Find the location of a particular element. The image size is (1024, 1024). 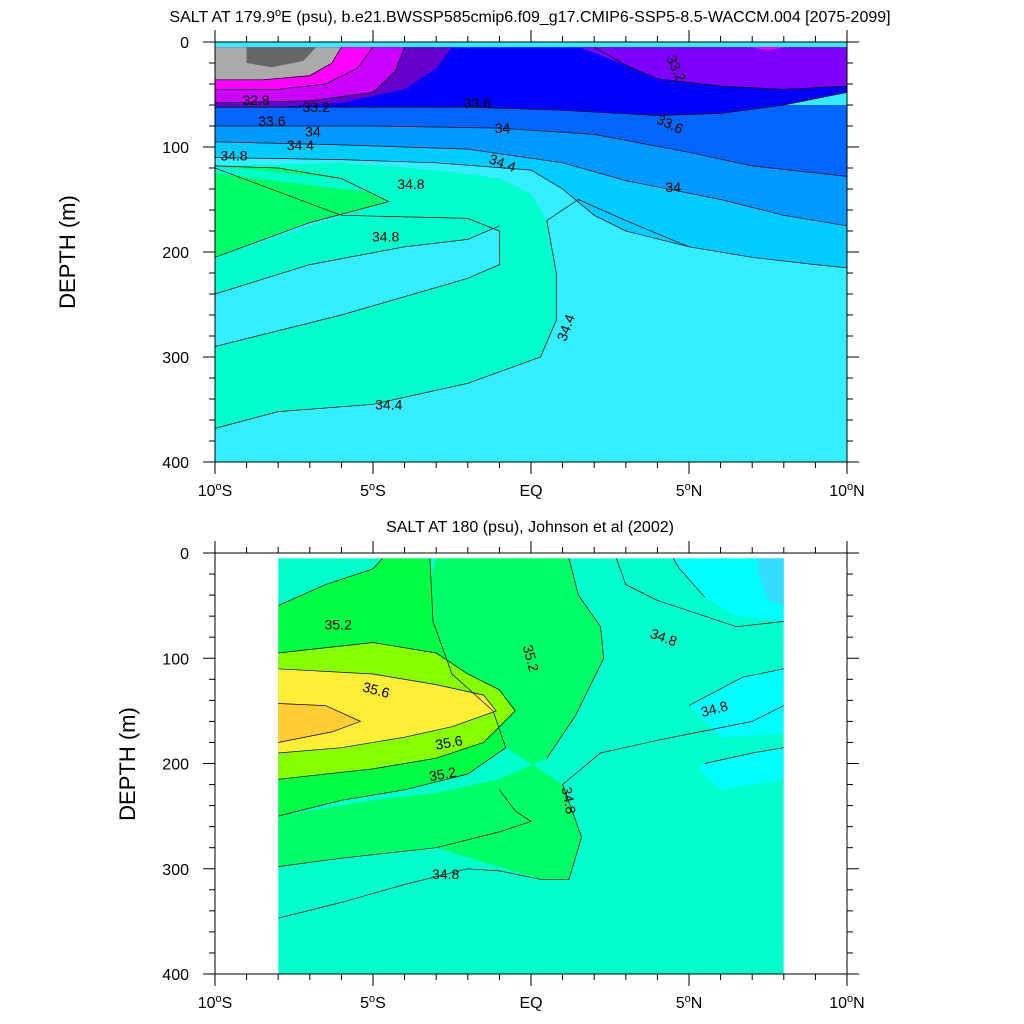

contour-label: 33.2 is located at coordinates (315, 107).